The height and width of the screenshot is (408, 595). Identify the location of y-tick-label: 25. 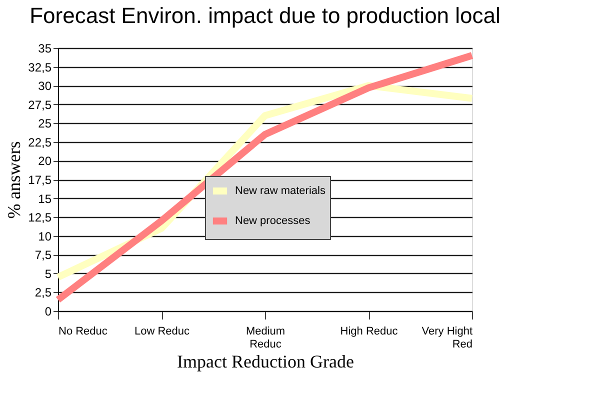
(45, 123).